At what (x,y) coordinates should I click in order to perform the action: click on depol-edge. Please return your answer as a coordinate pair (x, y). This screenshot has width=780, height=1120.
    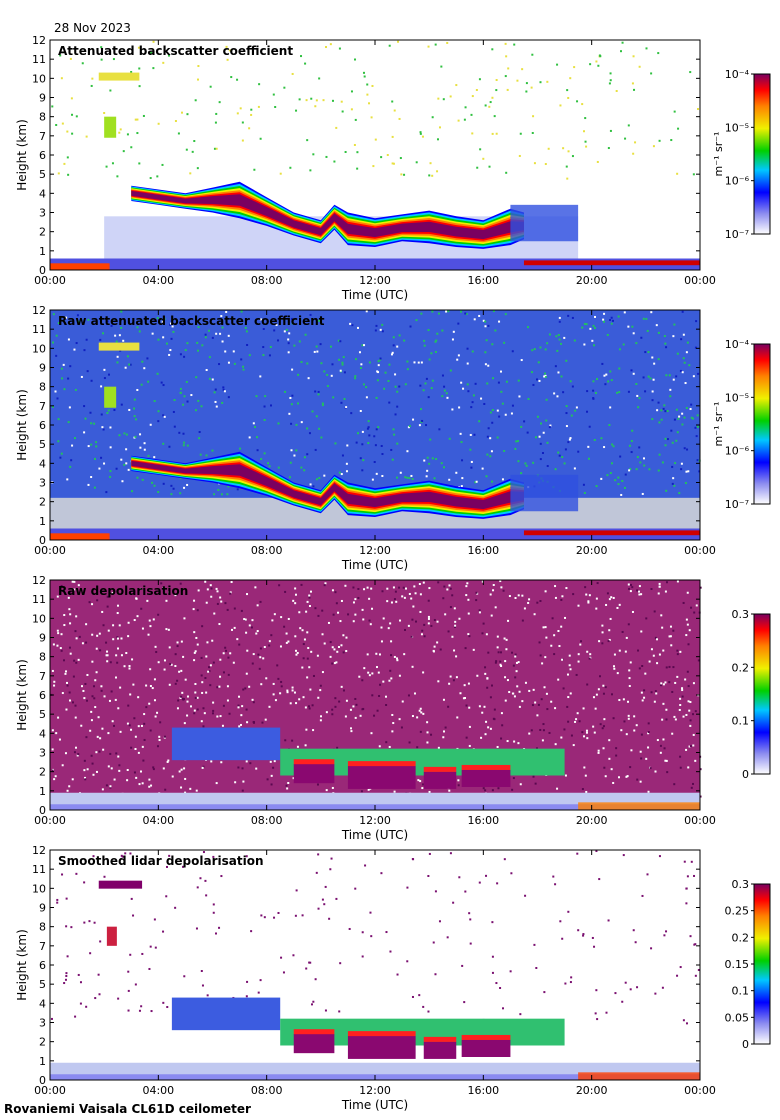
    Looking at the image, I should click on (381, 764).